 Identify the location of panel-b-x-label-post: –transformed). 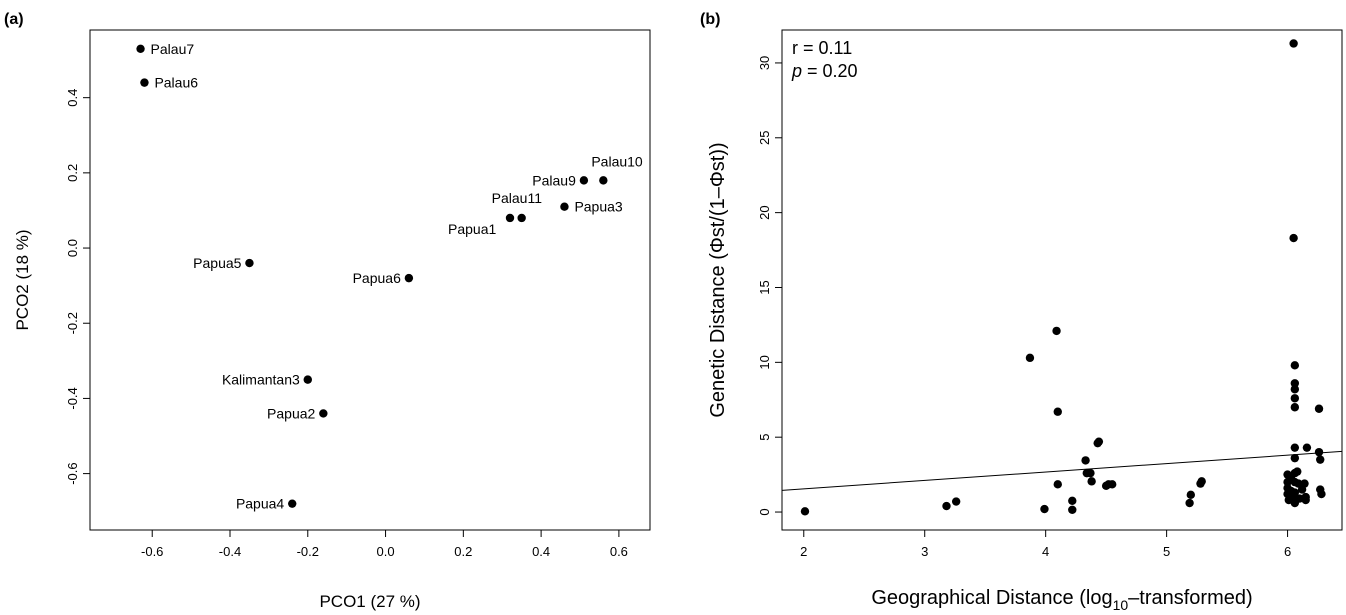
(1190, 598).